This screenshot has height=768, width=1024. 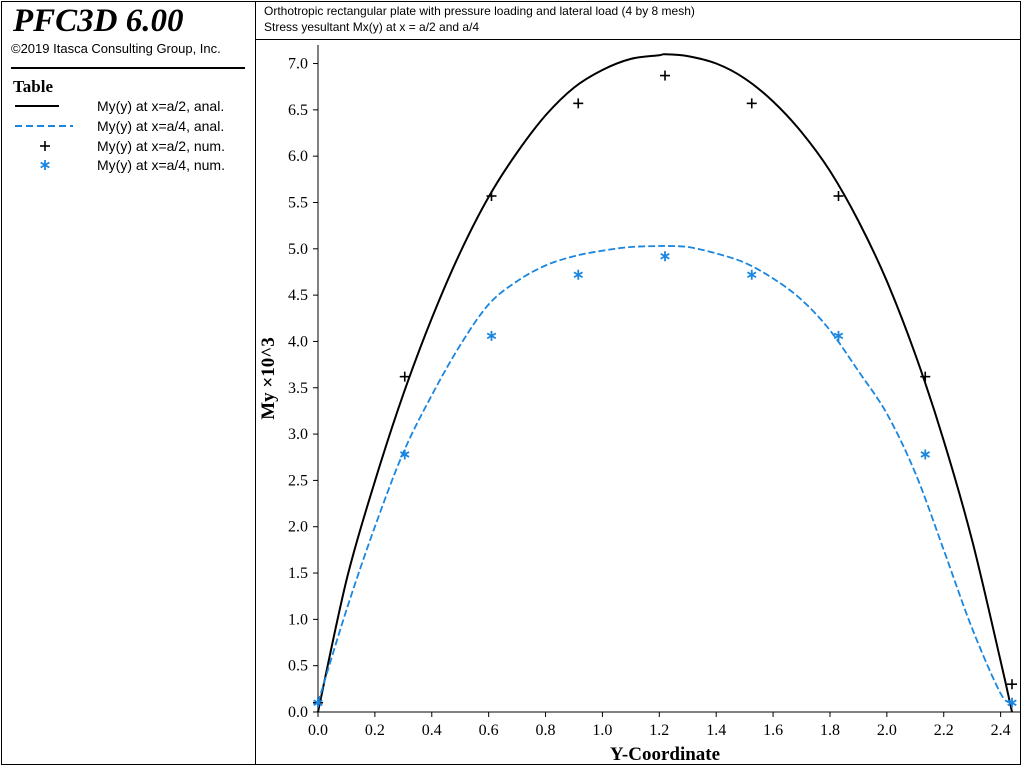 What do you see at coordinates (298, 712) in the screenshot?
I see `y-tick-label: 0.0` at bounding box center [298, 712].